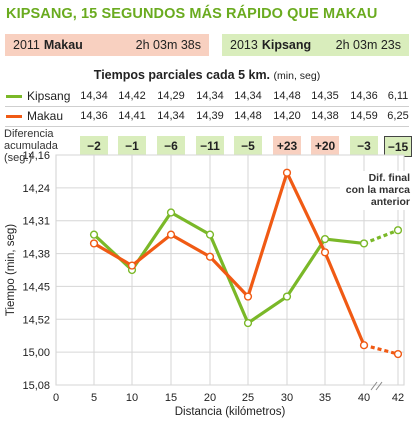 The height and width of the screenshot is (428, 414). What do you see at coordinates (36, 287) in the screenshot?
I see `y-tick-label: 14,45` at bounding box center [36, 287].